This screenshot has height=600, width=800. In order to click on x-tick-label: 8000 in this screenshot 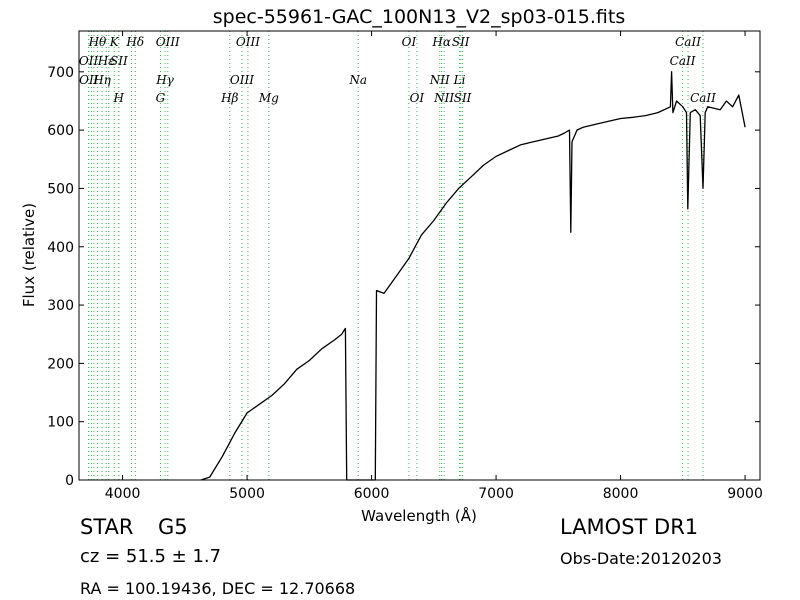, I will do `click(621, 494)`.